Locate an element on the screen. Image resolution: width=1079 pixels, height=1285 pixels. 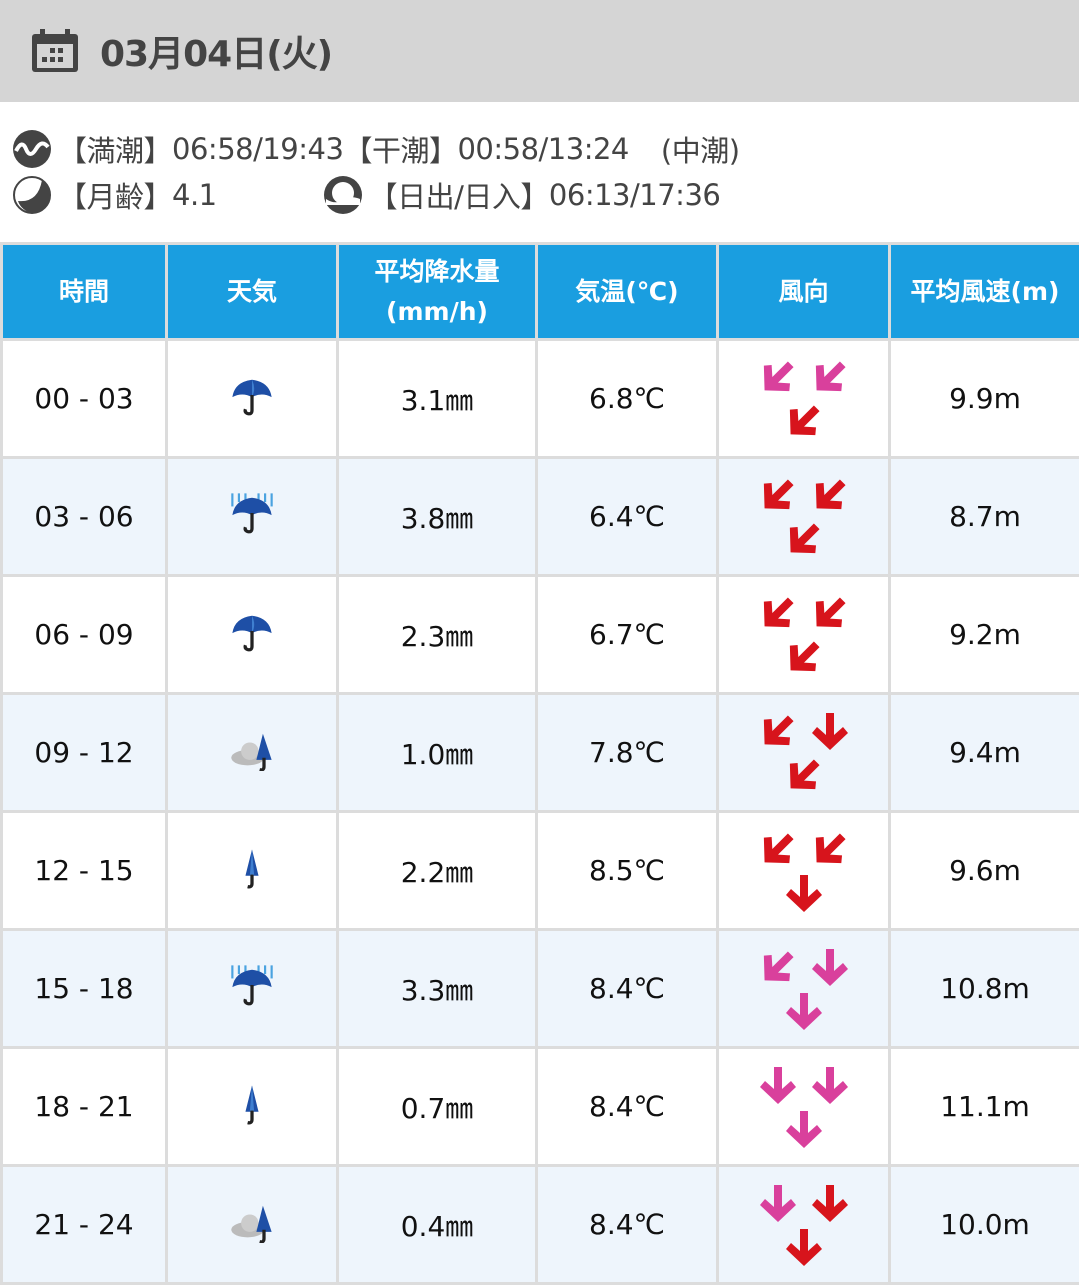
wind-speed-cell: 9.4m is located at coordinates (984, 753).